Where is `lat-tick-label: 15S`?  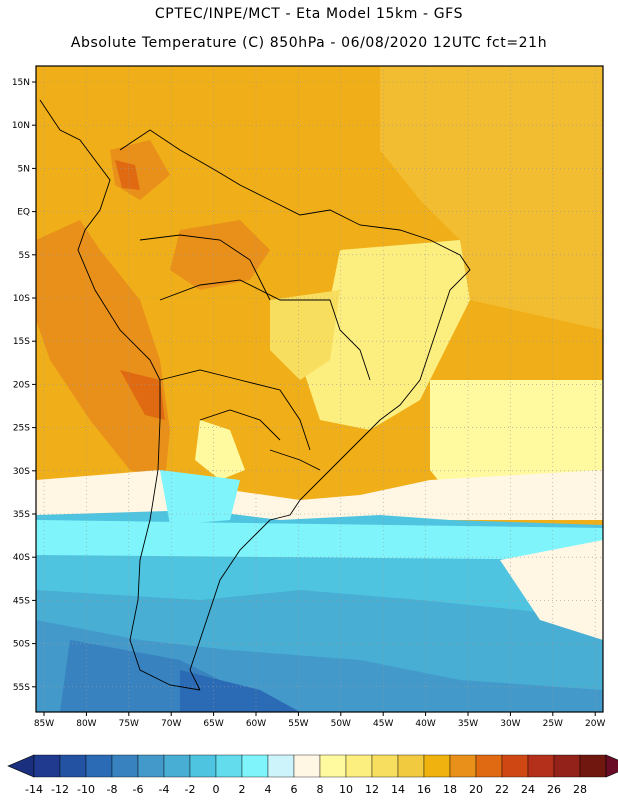
lat-tick-label: 15S is located at coordinates (21, 342).